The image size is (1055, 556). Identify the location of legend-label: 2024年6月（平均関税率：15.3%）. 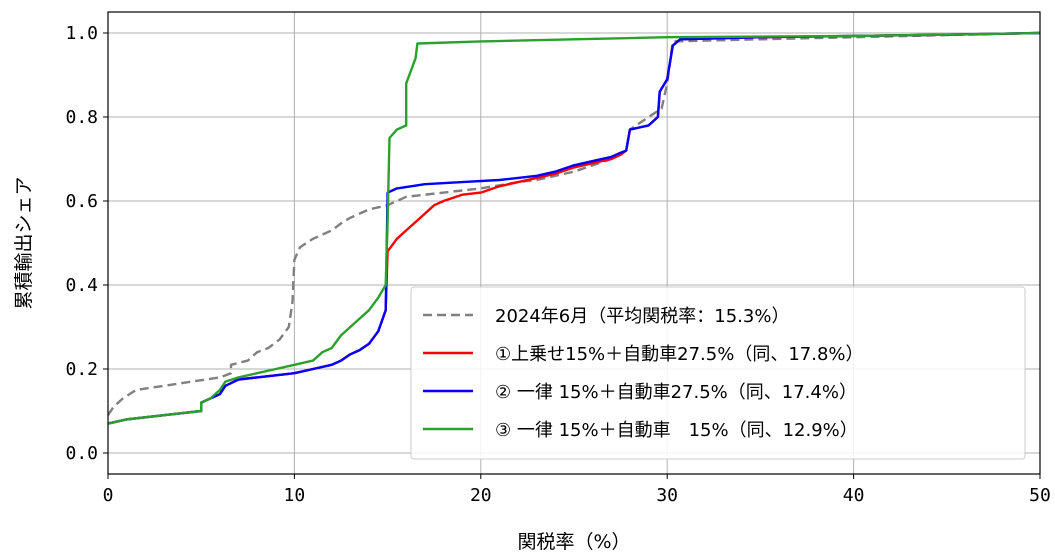
(642, 316).